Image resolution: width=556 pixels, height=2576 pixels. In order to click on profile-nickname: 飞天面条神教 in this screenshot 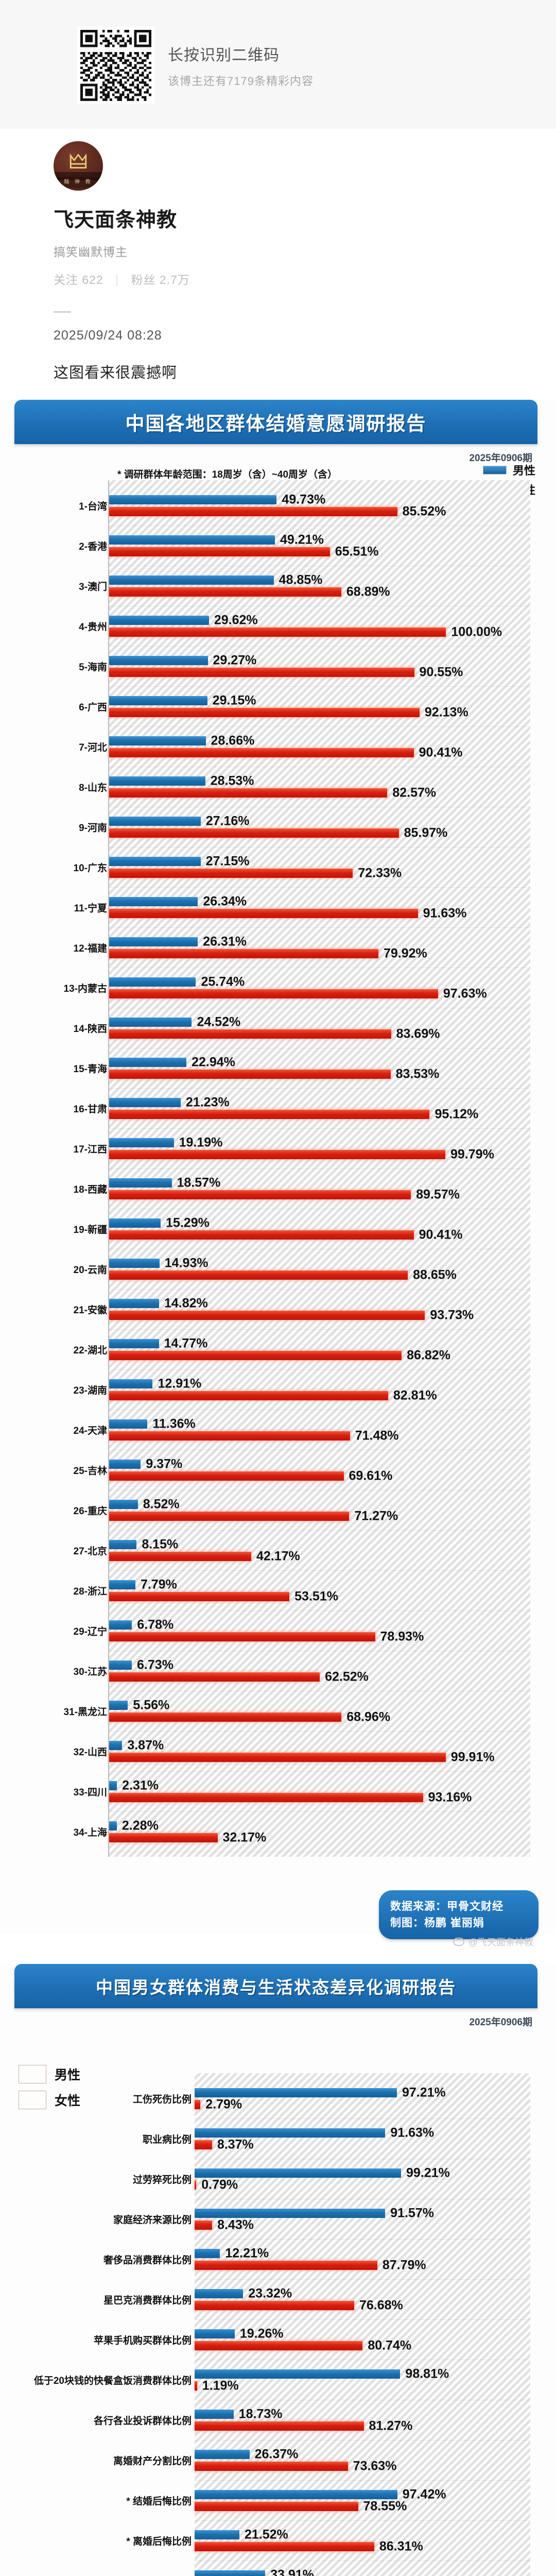, I will do `click(116, 220)`.